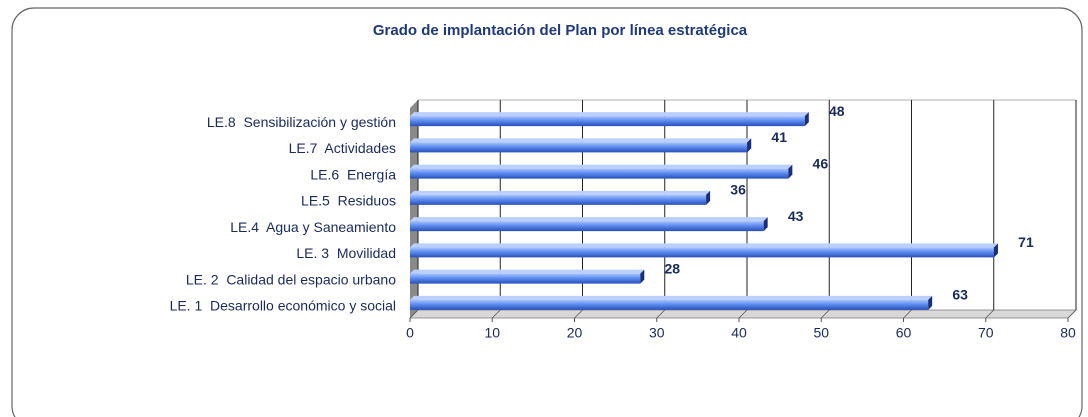  Describe the element at coordinates (291, 279) in the screenshot. I see `y-tick-label: LE. 2 Calidad del espacio urbano` at that location.